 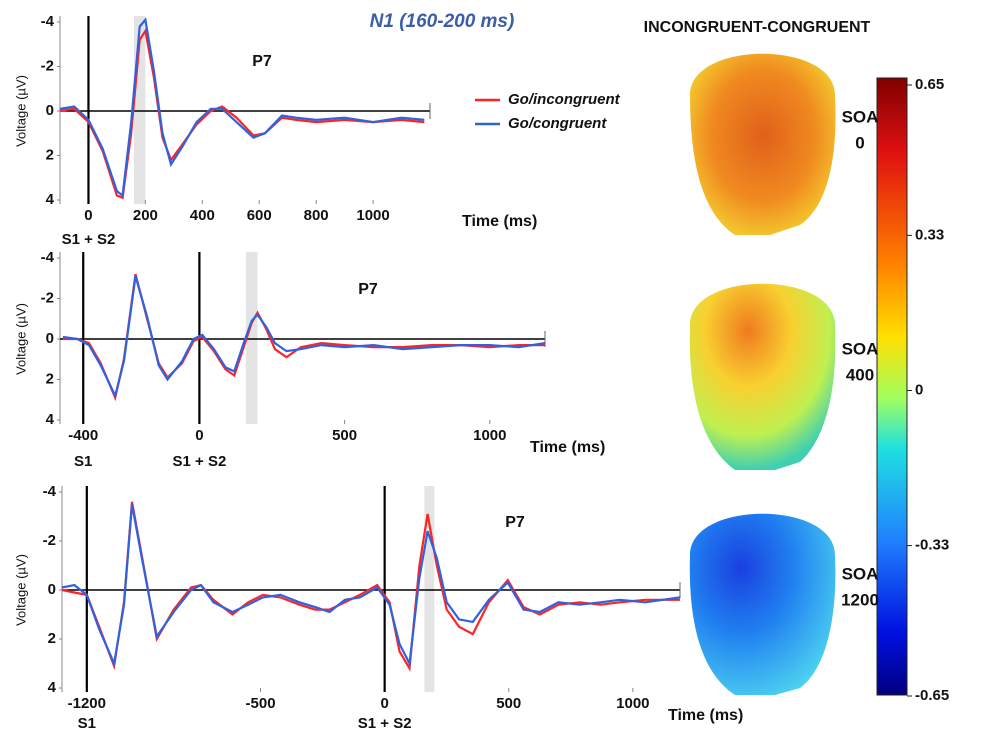 I want to click on topography-title: INCONGRUENT-CONGRUENT, so click(x=757, y=27).